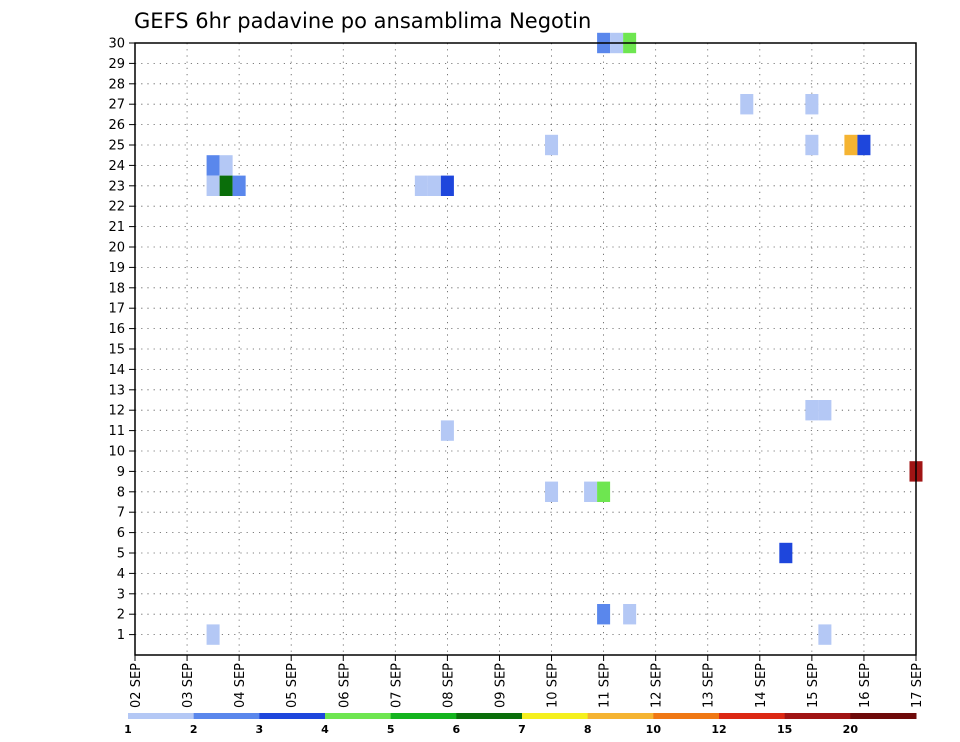 The height and width of the screenshot is (742, 960). Describe the element at coordinates (500, 685) in the screenshot. I see `x-tick-label: 09 SEP` at that location.